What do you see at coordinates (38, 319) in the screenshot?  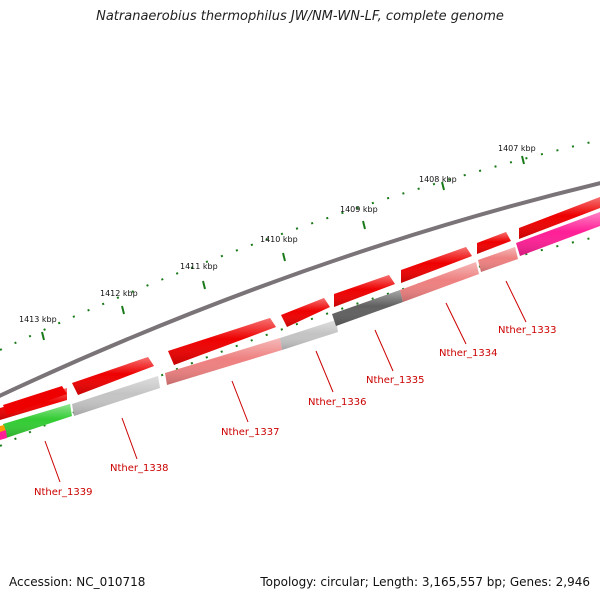 I see `position-label-1413: 1413 kbp` at bounding box center [38, 319].